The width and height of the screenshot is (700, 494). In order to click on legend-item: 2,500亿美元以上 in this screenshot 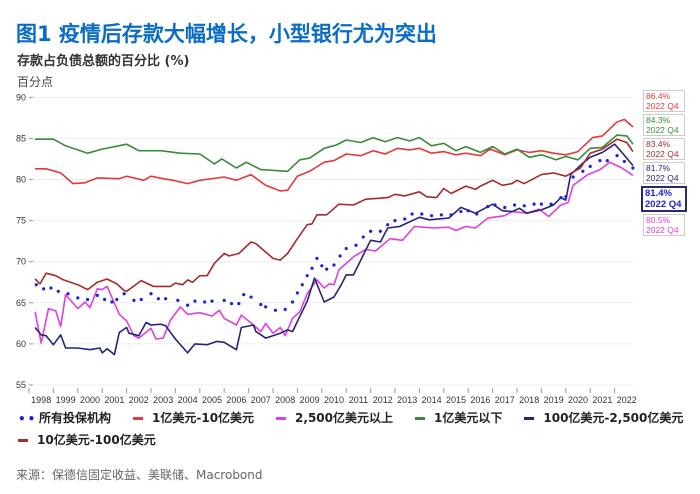, I will do `click(334, 418)`.